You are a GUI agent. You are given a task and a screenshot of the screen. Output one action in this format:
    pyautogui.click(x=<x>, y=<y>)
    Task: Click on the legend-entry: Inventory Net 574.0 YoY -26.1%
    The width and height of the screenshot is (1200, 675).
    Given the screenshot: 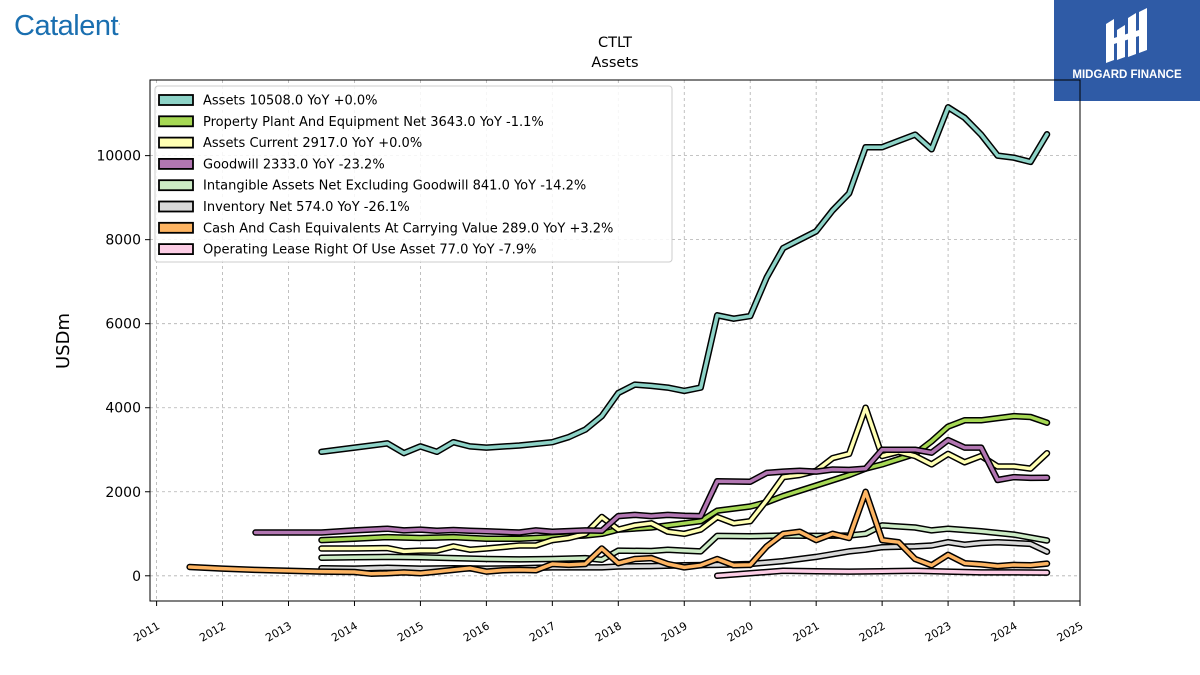 What is the action you would take?
    pyautogui.click(x=306, y=207)
    